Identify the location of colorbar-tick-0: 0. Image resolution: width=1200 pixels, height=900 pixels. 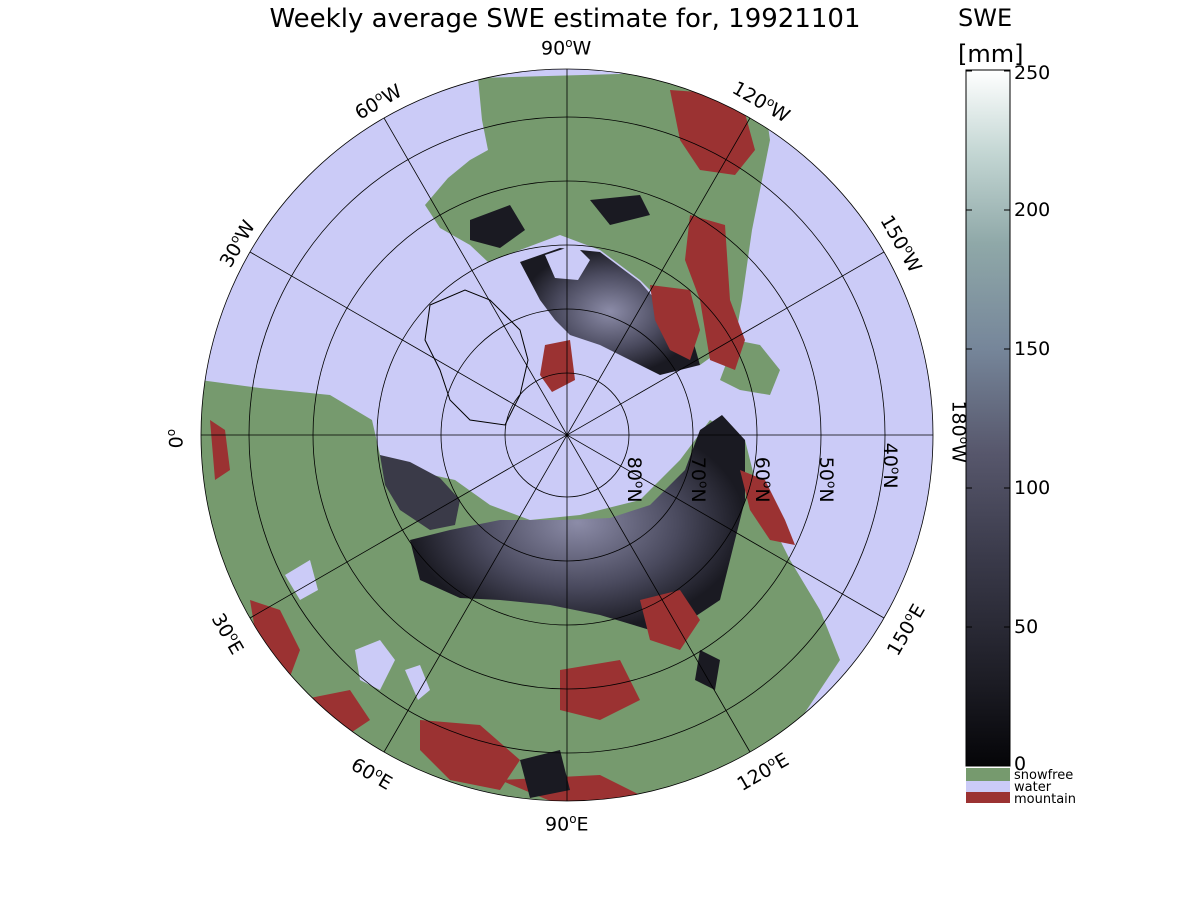
(1020, 764).